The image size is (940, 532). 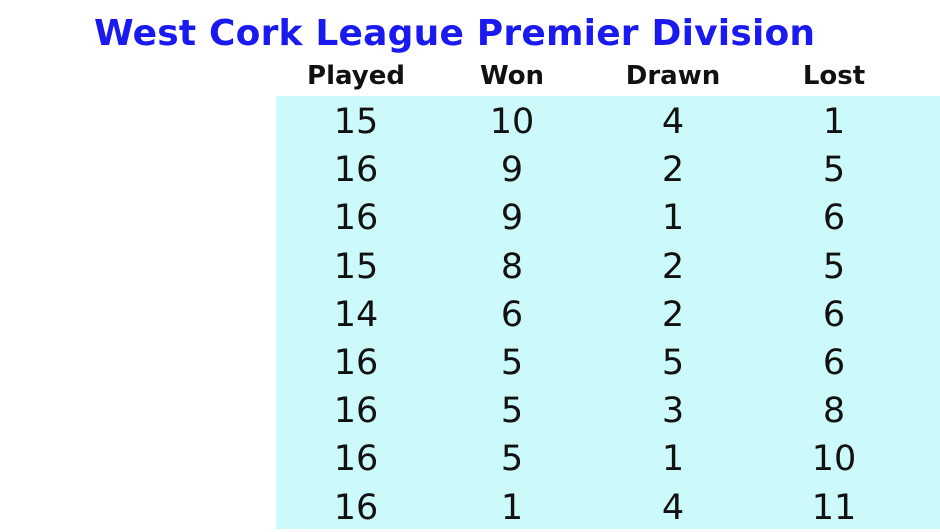 I want to click on column-header-lost: Lost, so click(x=834, y=76).